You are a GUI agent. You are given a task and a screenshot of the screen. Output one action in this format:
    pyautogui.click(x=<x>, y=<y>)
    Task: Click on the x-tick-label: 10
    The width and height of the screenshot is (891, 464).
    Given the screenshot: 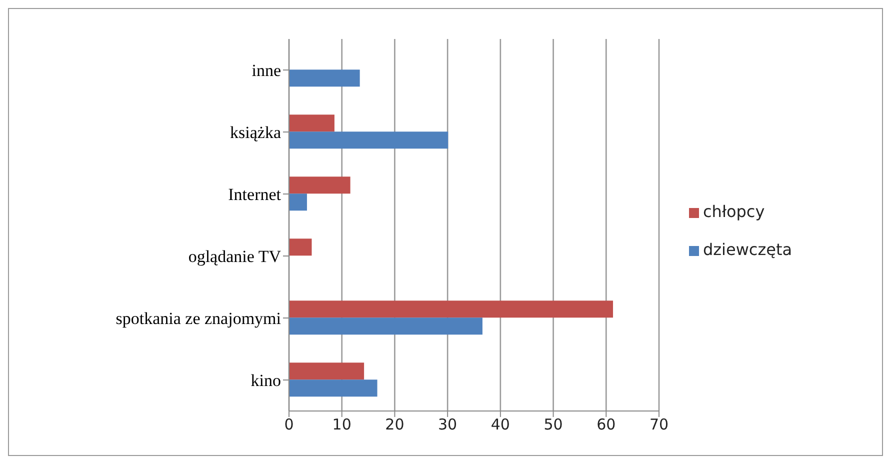 What is the action you would take?
    pyautogui.click(x=342, y=425)
    